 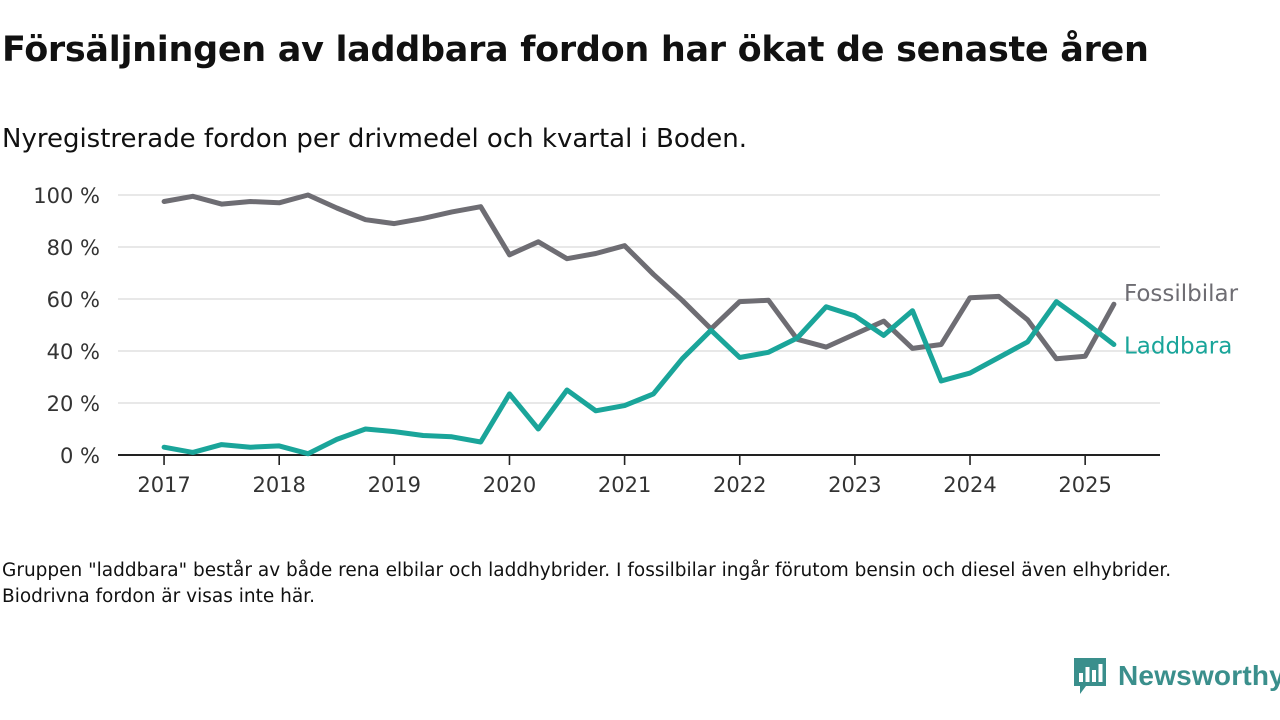 I want to click on y-tick-label: 20 %, so click(x=73, y=404).